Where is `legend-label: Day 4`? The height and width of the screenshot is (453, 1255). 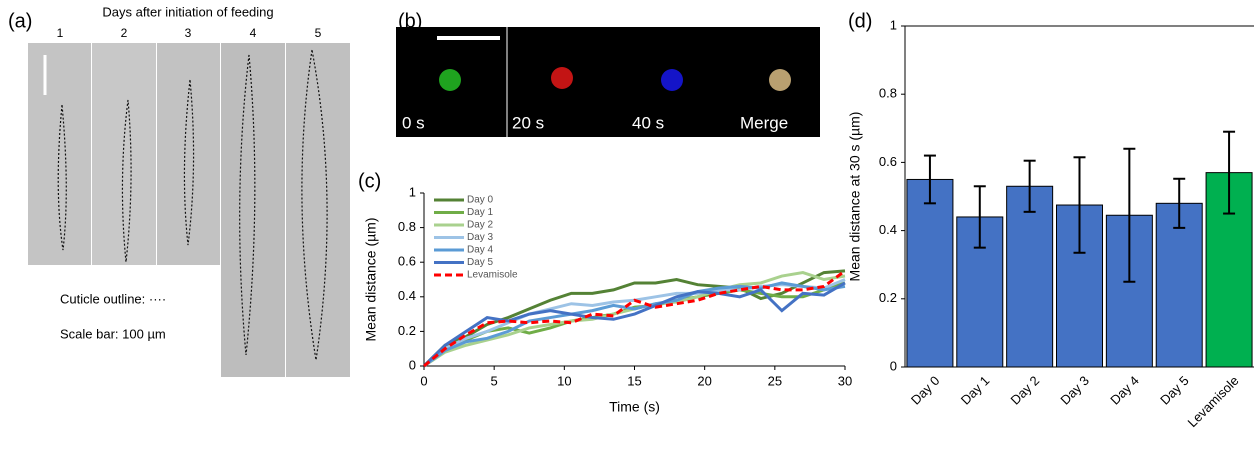
legend-label: Day 4 is located at coordinates (480, 250).